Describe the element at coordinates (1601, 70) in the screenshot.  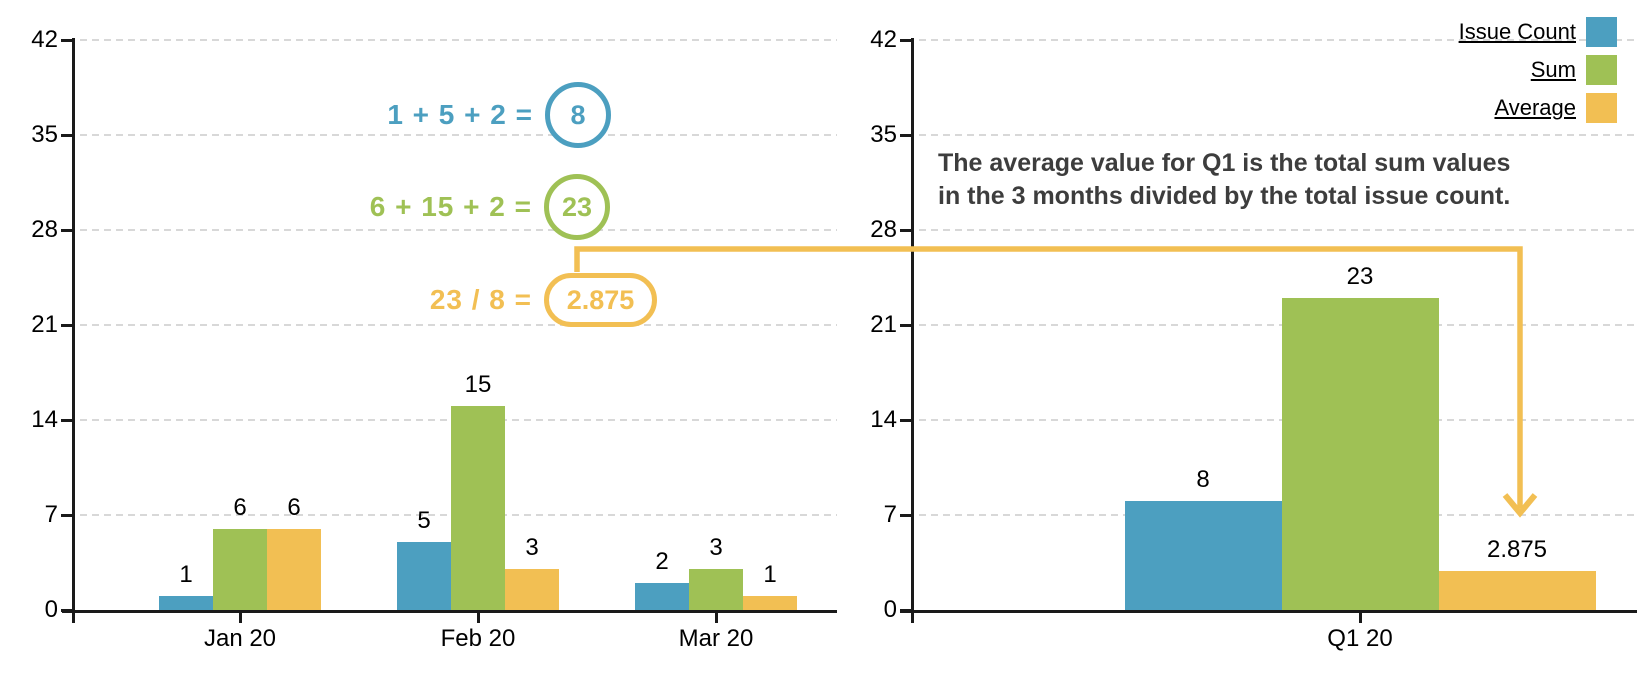
I see `sum-swatch-icon` at that location.